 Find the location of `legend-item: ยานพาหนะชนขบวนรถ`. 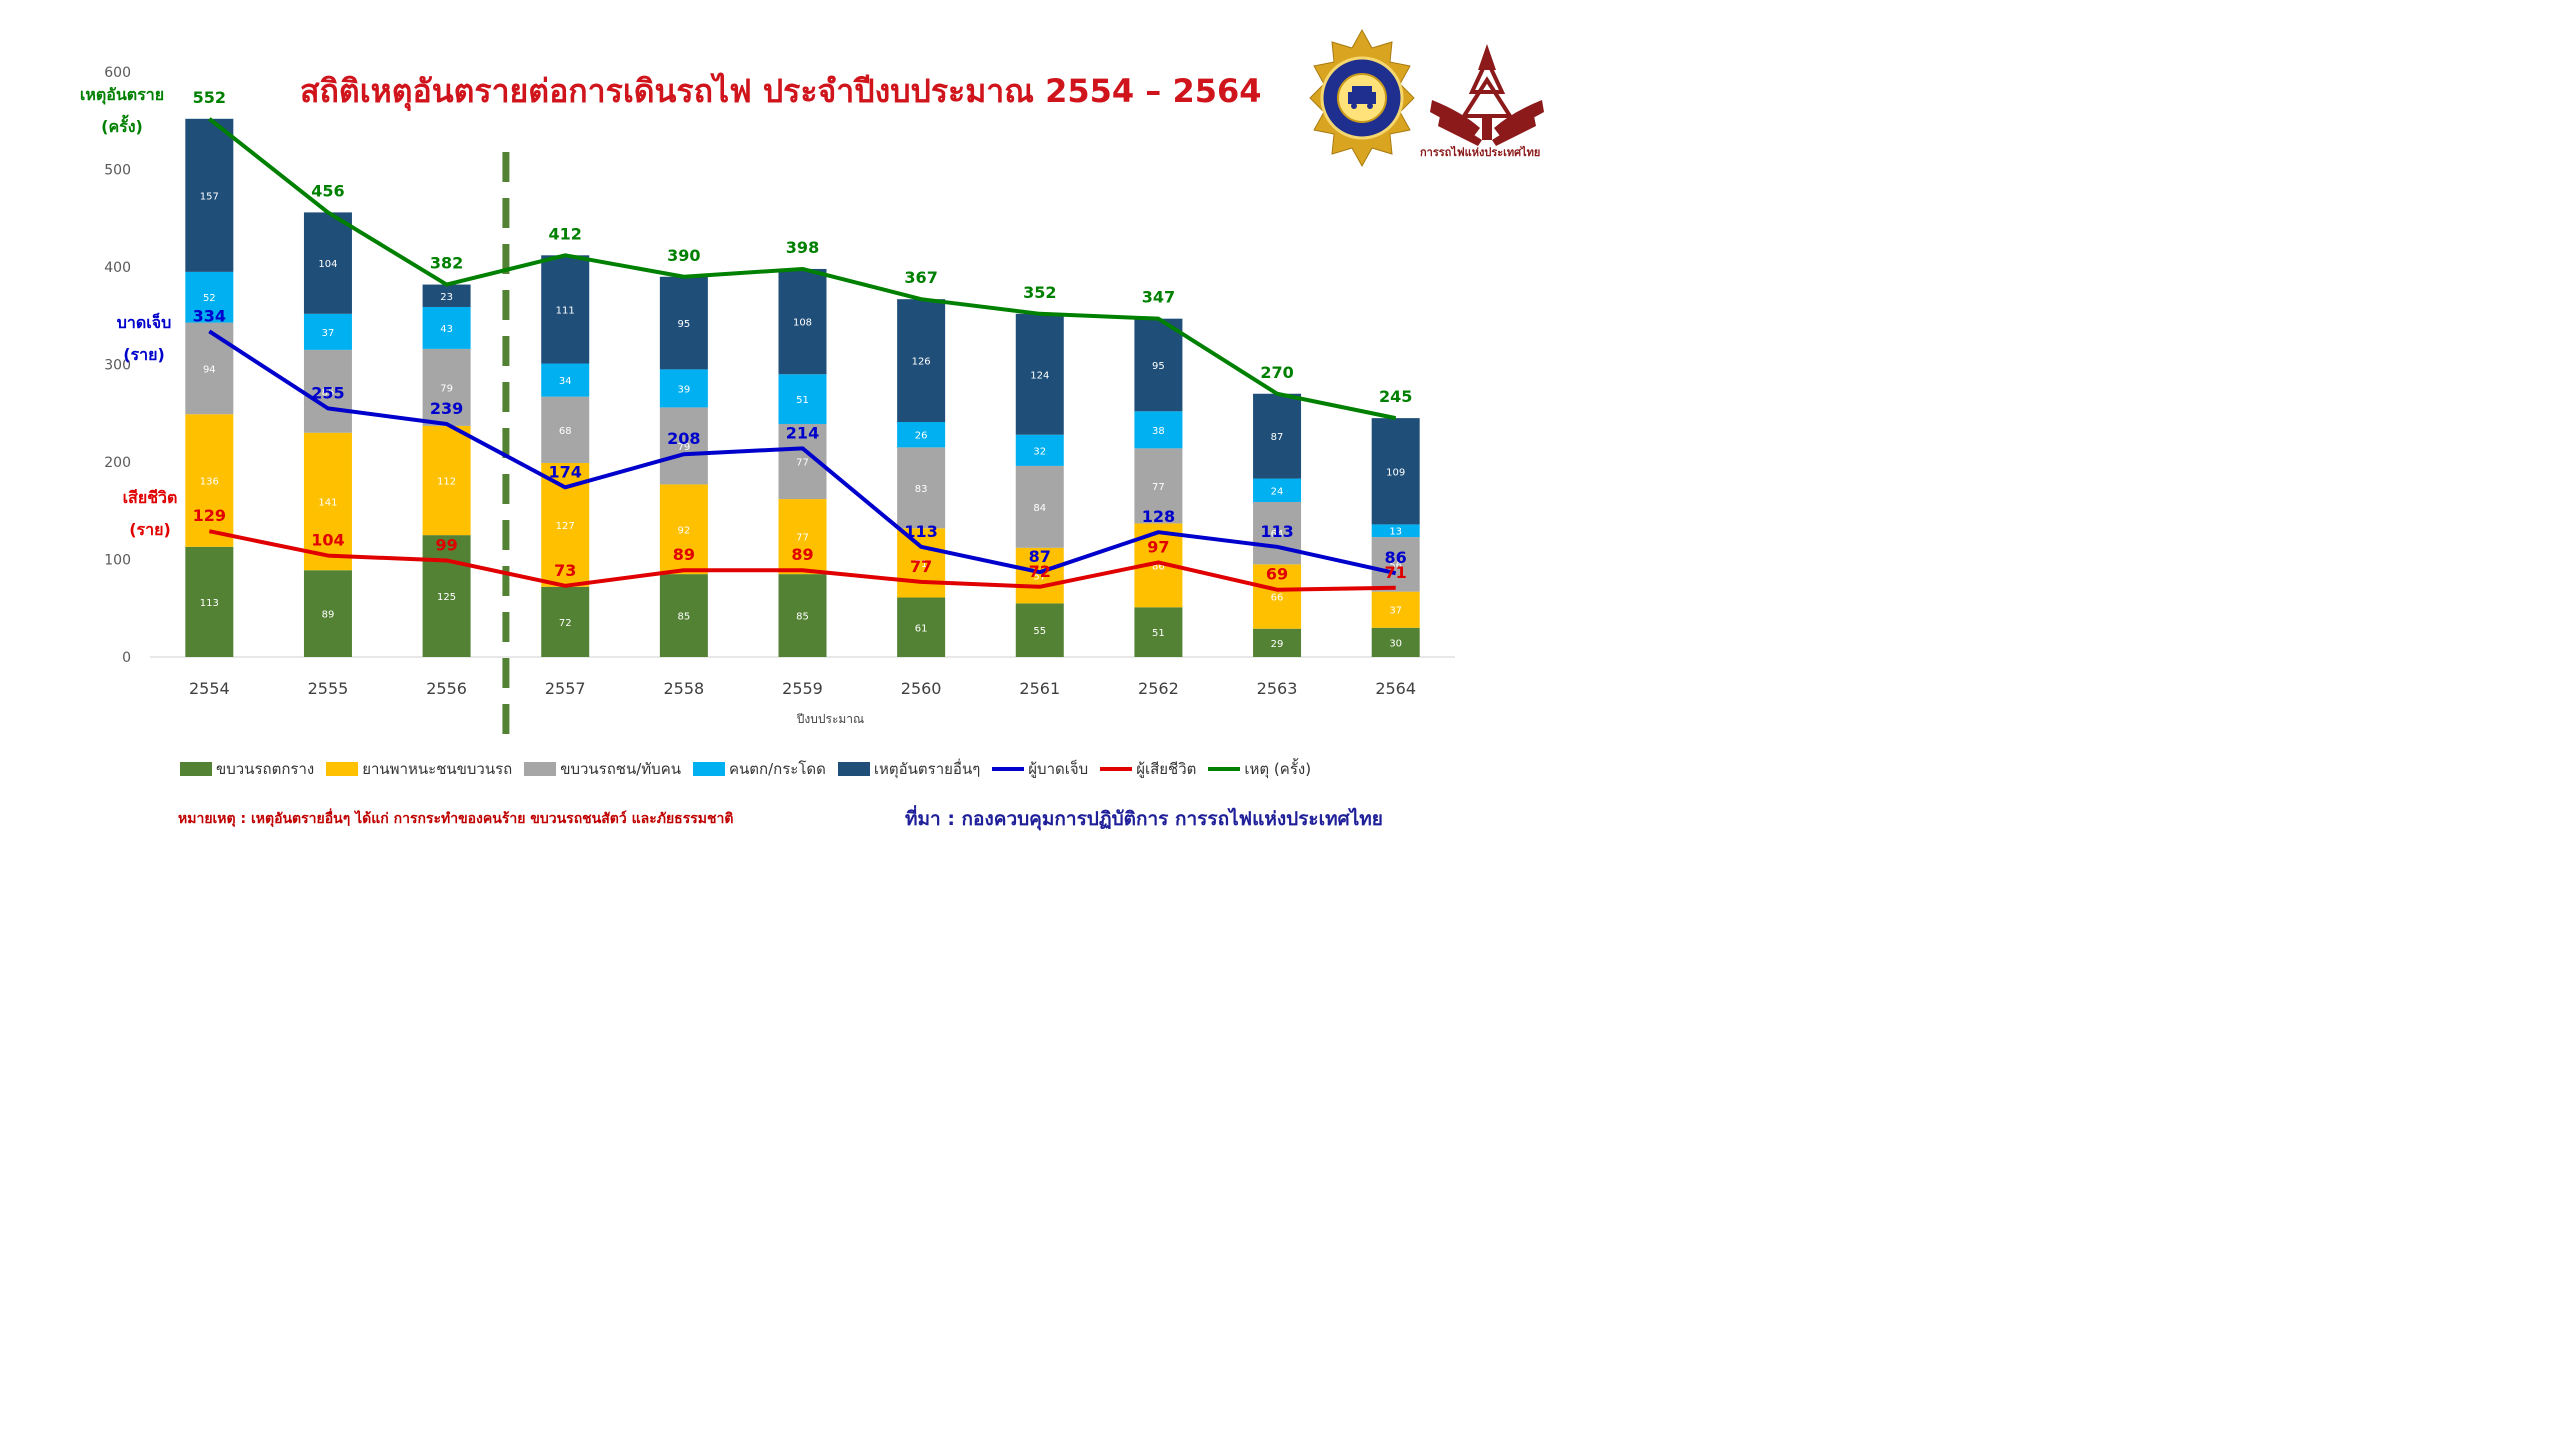

legend-item: ยานพาหนะชนขบวนรถ is located at coordinates (419, 769).